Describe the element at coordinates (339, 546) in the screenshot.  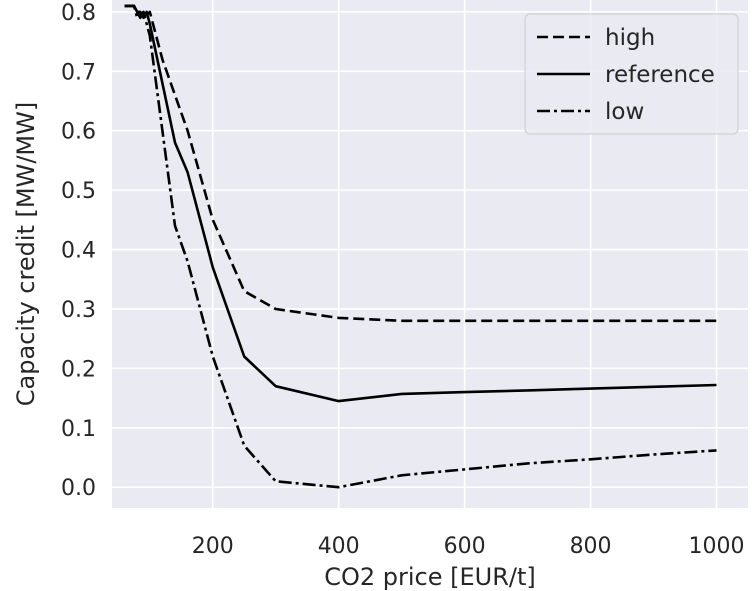
I see `x-tick-label: 400` at that location.